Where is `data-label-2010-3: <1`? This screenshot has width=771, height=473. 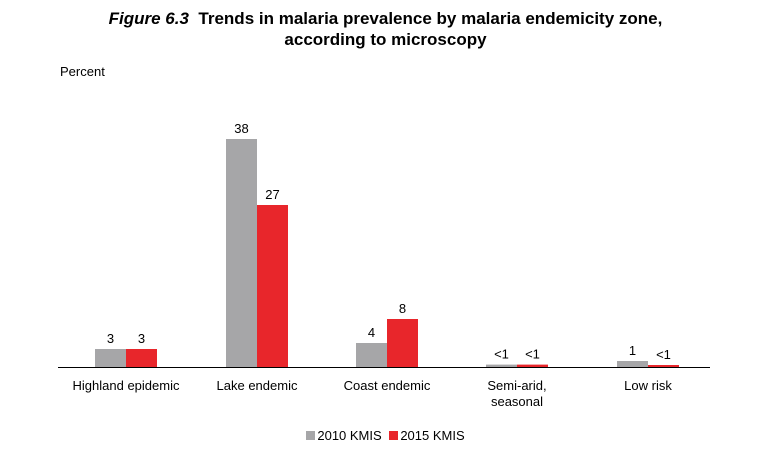 data-label-2010-3: <1 is located at coordinates (501, 354).